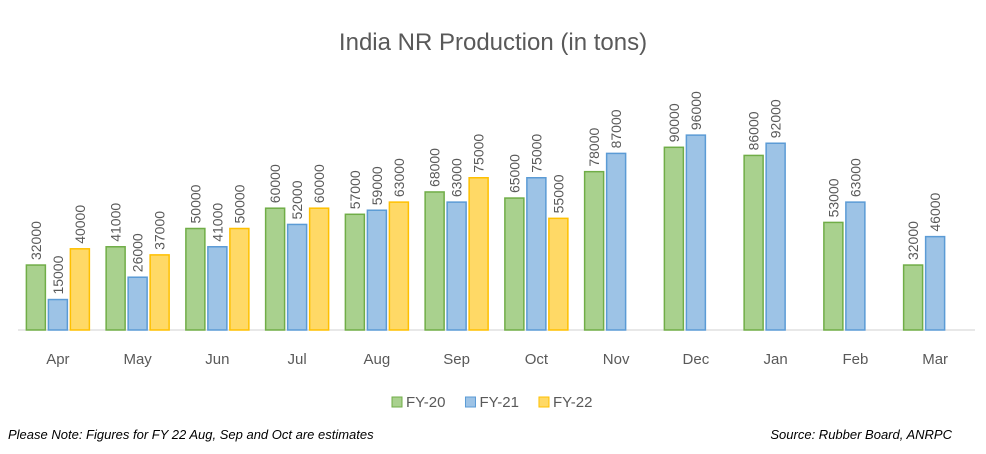 The width and height of the screenshot is (986, 454). Describe the element at coordinates (137, 359) in the screenshot. I see `x-tick-label: May` at that location.